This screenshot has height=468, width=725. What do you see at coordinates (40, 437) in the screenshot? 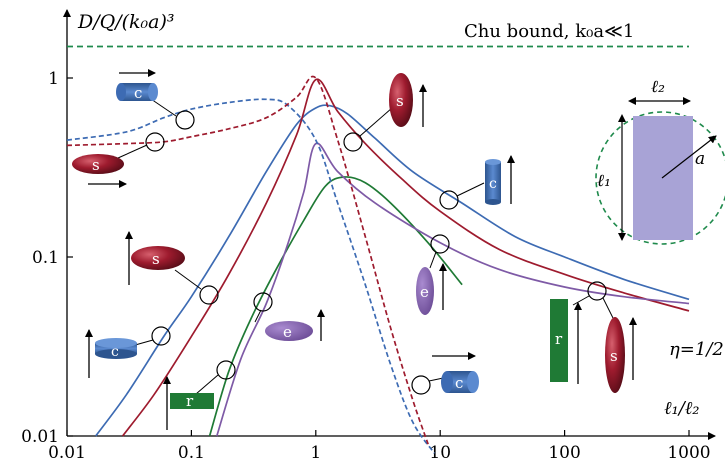
I see `y-tick-label: 0.01` at bounding box center [40, 437].